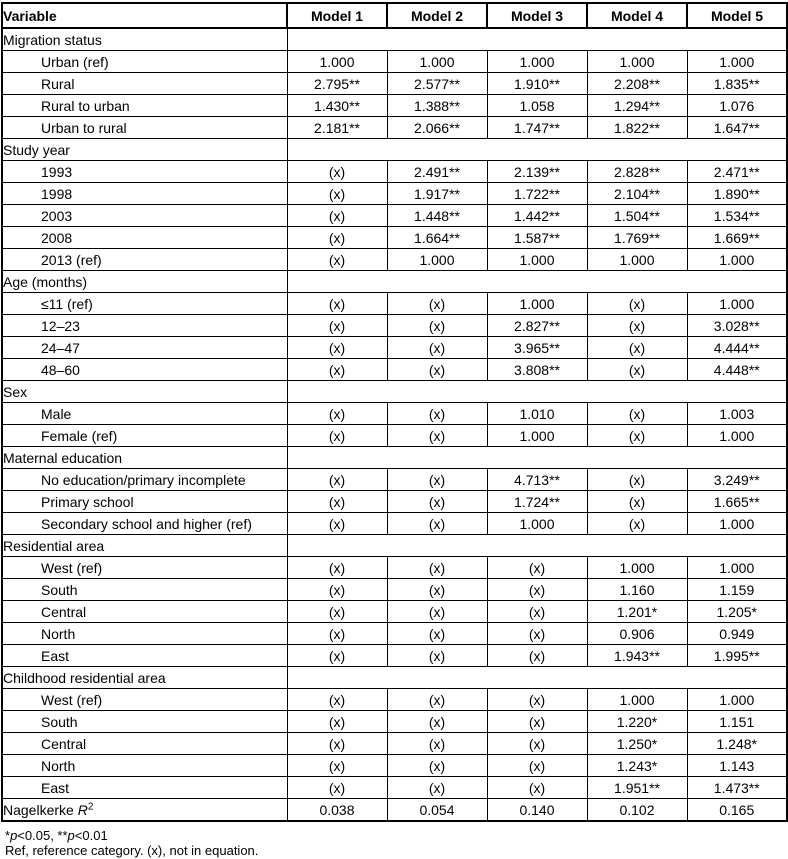 The width and height of the screenshot is (788, 859). Describe the element at coordinates (144, 105) in the screenshot. I see `row-label: Rural to urban` at that location.